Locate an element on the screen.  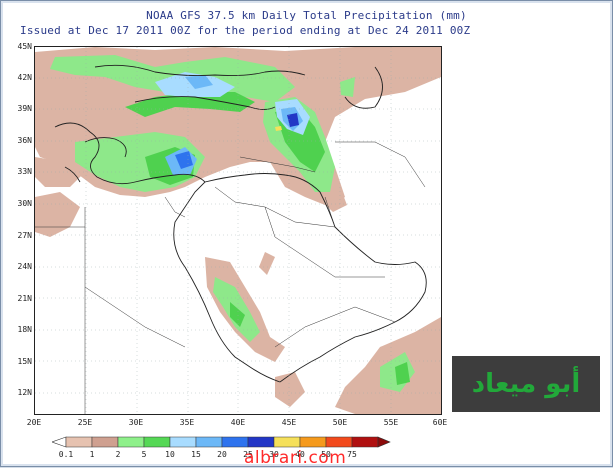
legend-label: 50 is located at coordinates (326, 454).